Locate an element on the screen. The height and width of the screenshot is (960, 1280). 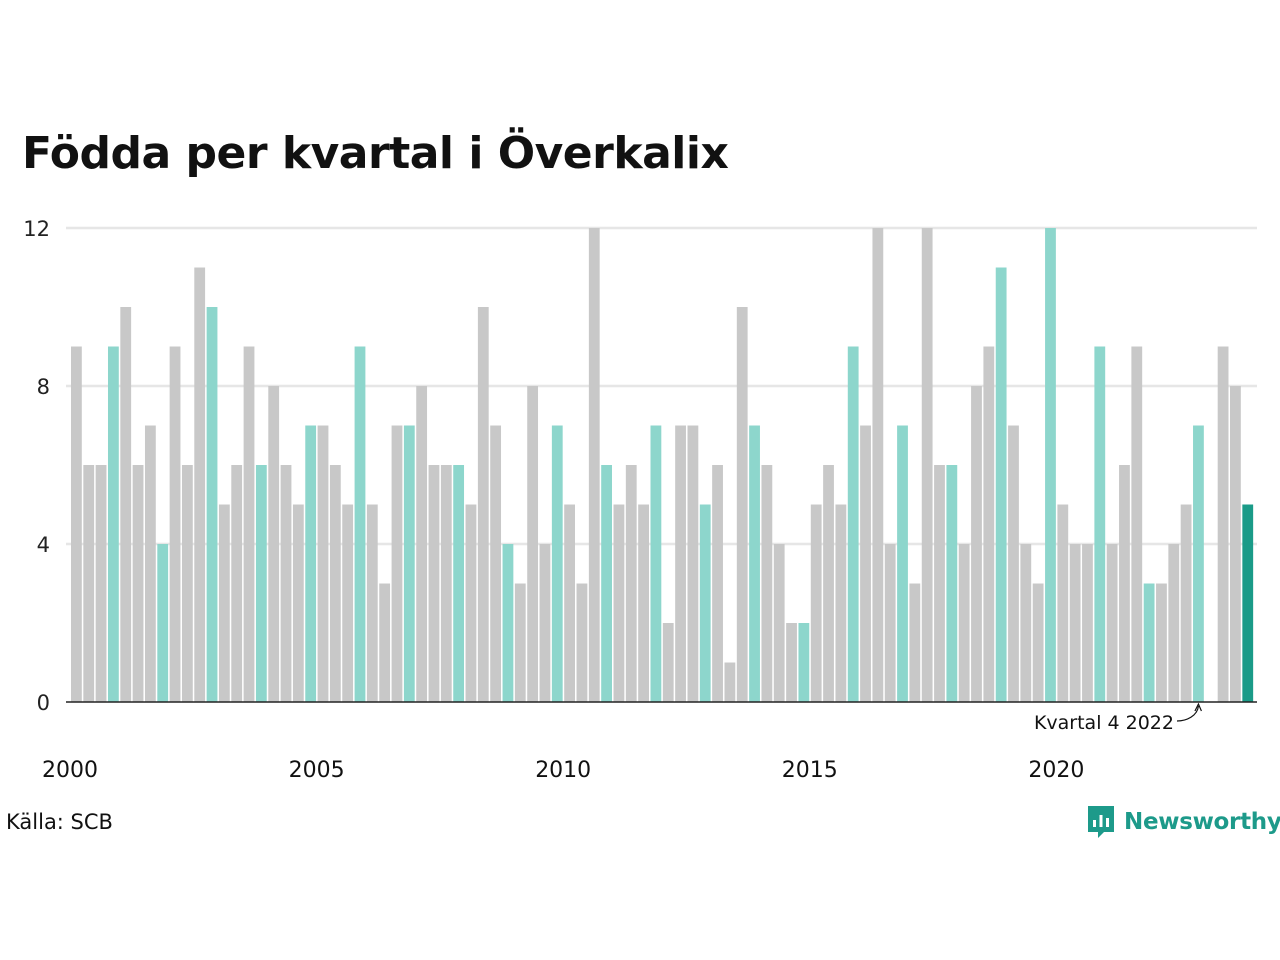
newsworthy-logo-icon is located at coordinates (1101, 822).